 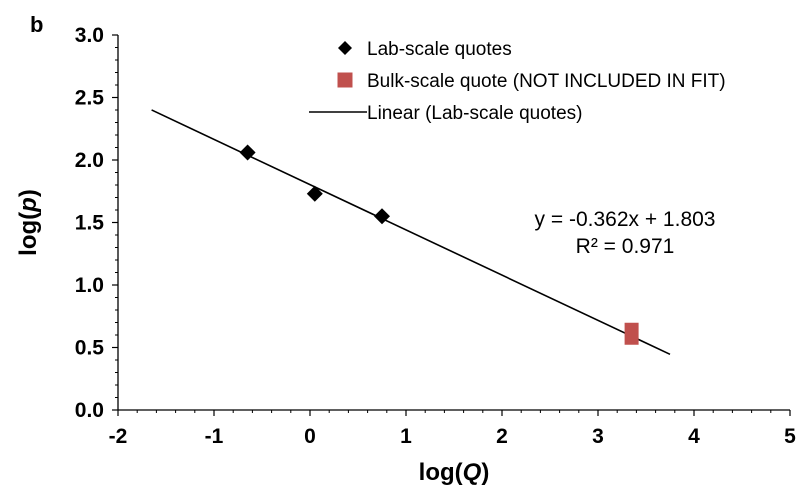 I want to click on y-tick-label: 2.0, so click(x=89, y=160).